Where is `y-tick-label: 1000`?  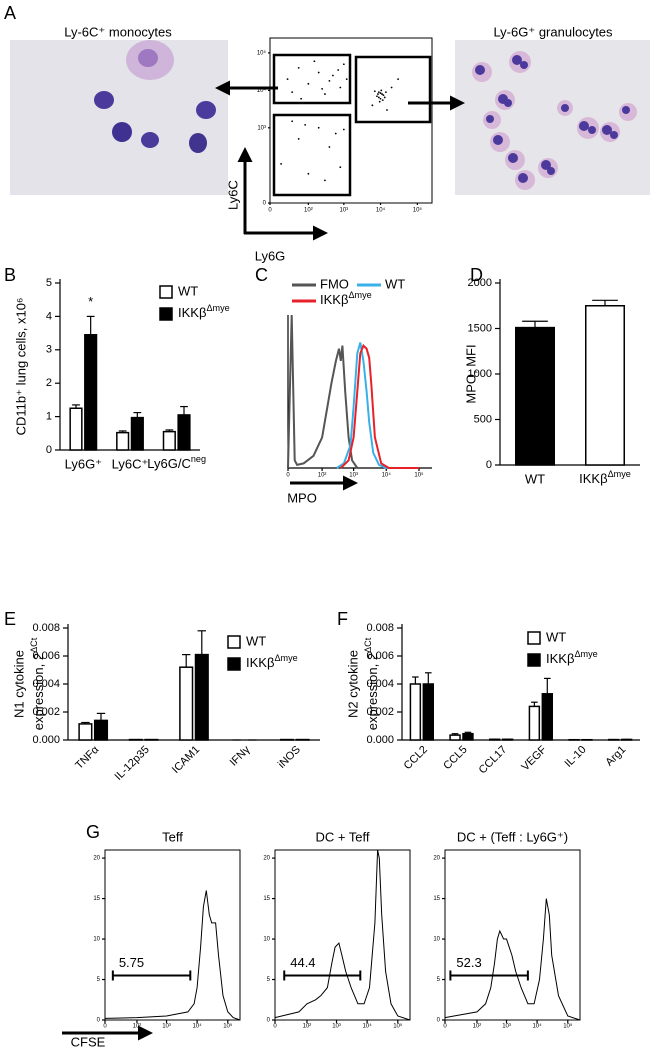
y-tick-label: 1000 is located at coordinates (480, 374).